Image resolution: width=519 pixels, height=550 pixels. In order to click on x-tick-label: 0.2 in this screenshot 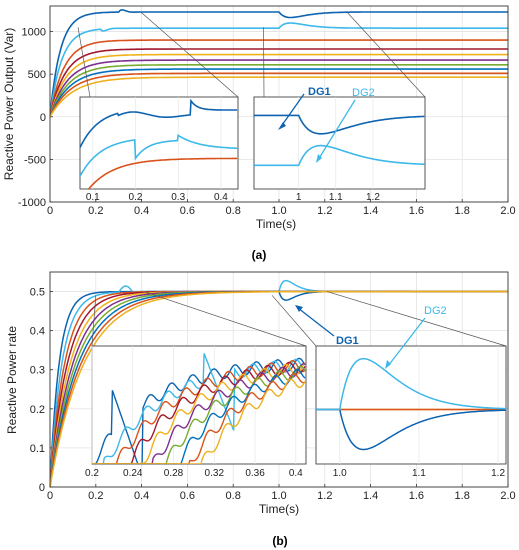, I will do `click(95, 496)`.